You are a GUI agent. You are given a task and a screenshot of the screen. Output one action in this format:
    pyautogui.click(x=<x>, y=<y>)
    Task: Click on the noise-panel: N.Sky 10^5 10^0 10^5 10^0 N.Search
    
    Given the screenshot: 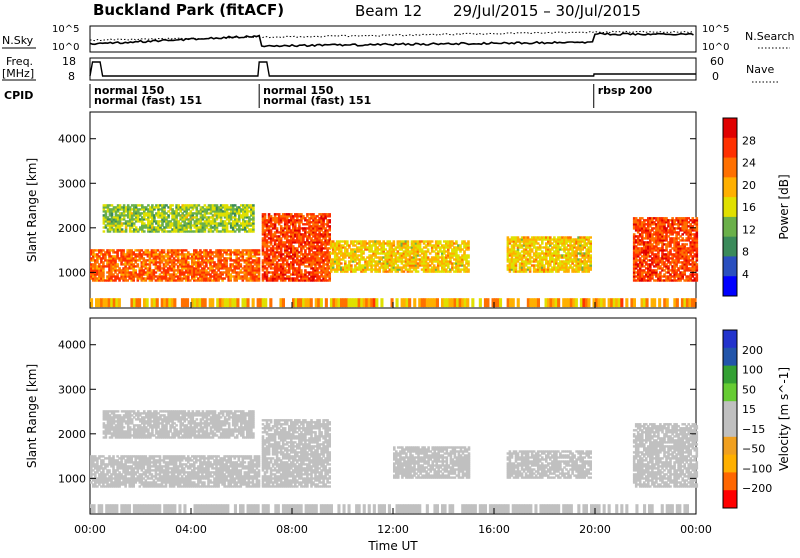 What is the action you would take?
    pyautogui.click(x=398, y=38)
    